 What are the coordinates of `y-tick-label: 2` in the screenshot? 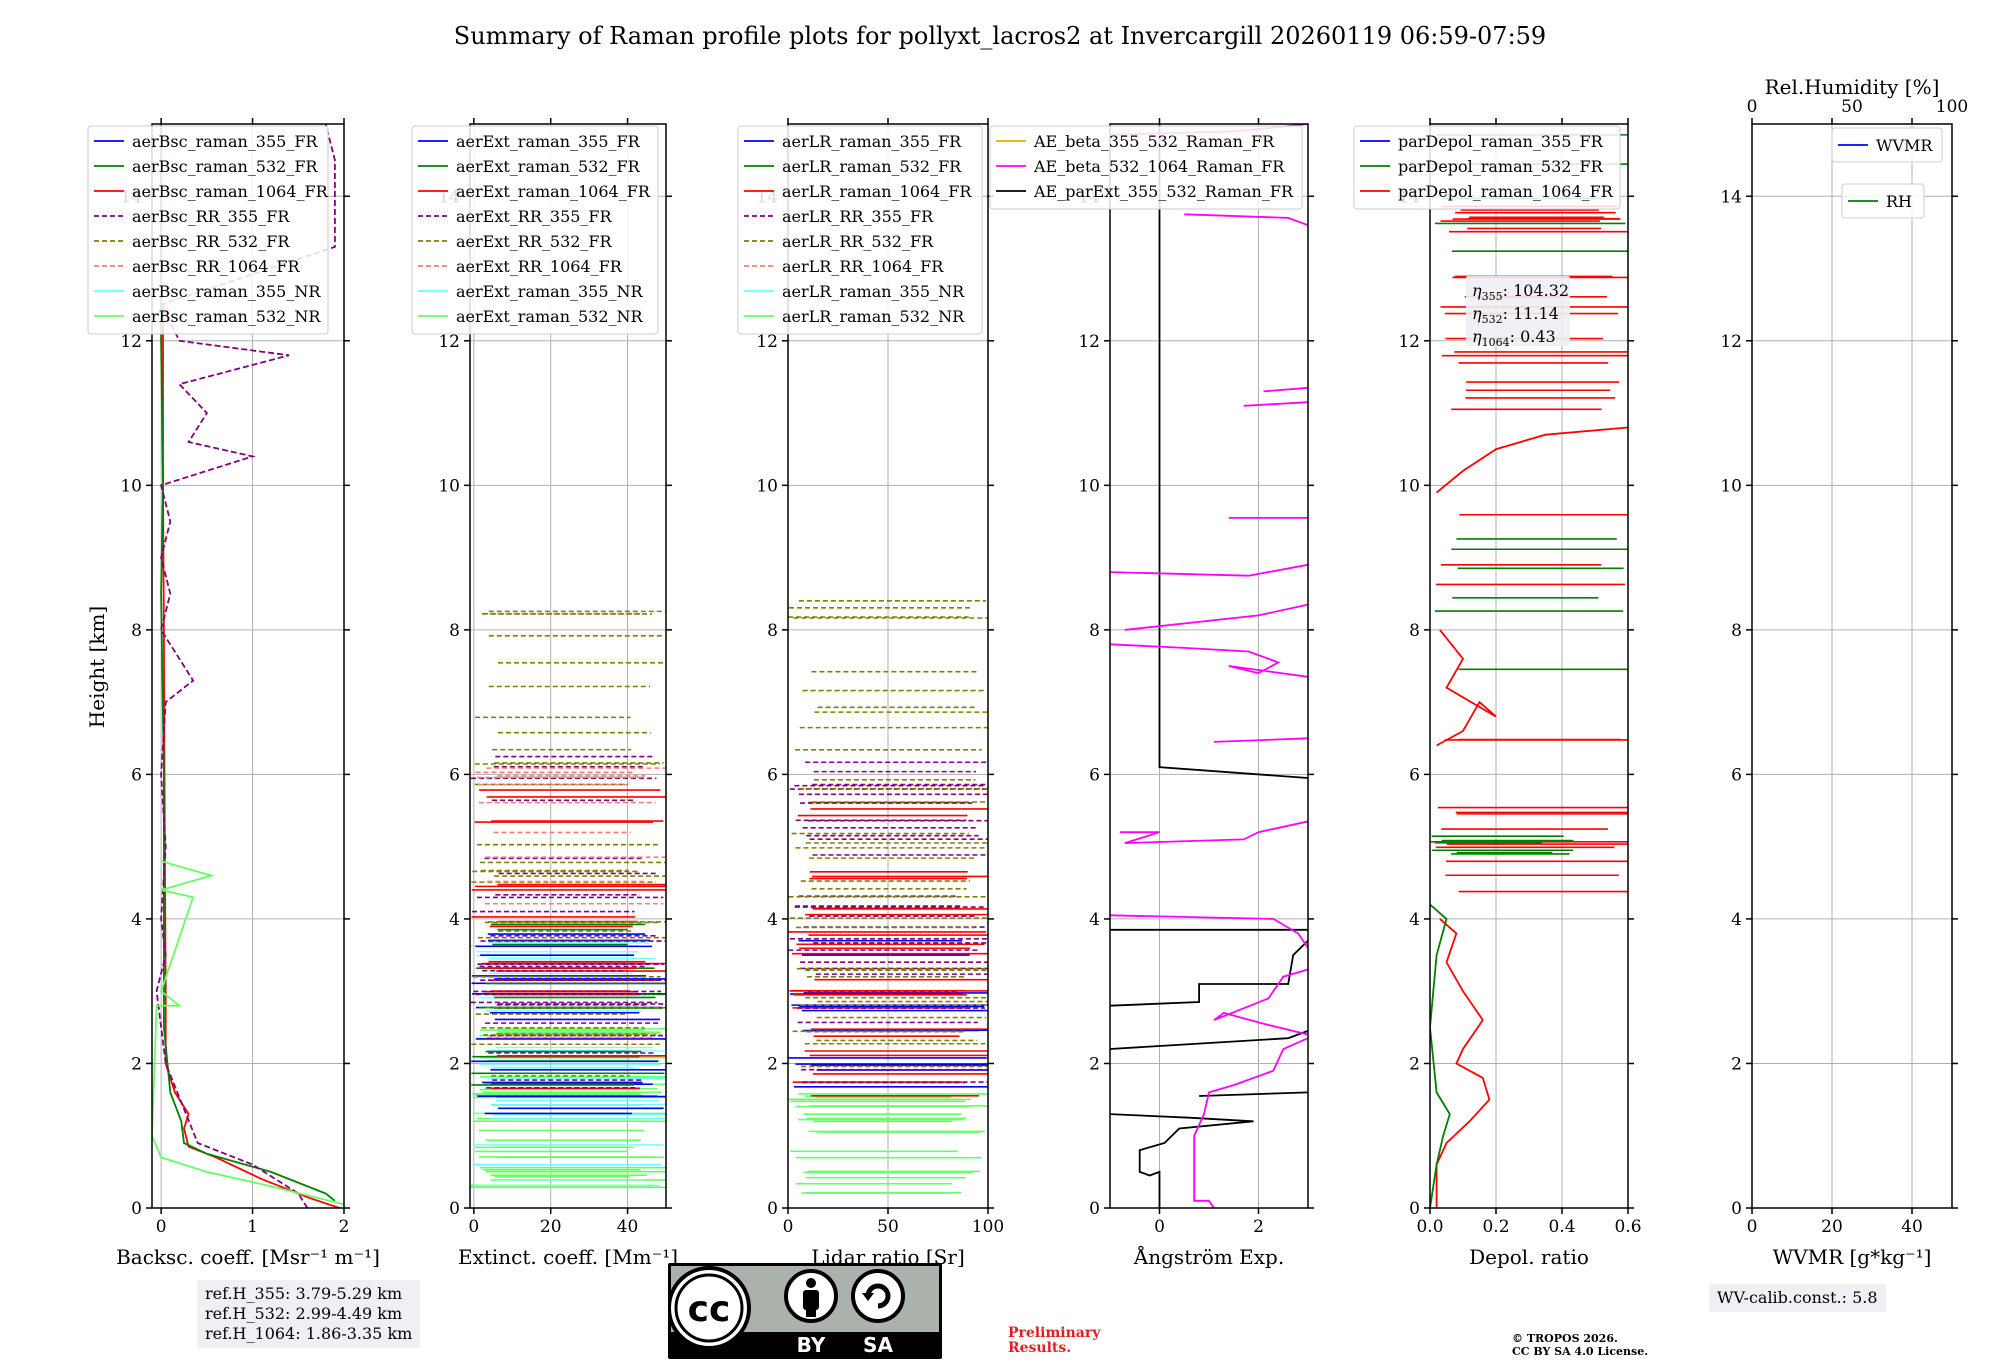 It's located at (1414, 1064).